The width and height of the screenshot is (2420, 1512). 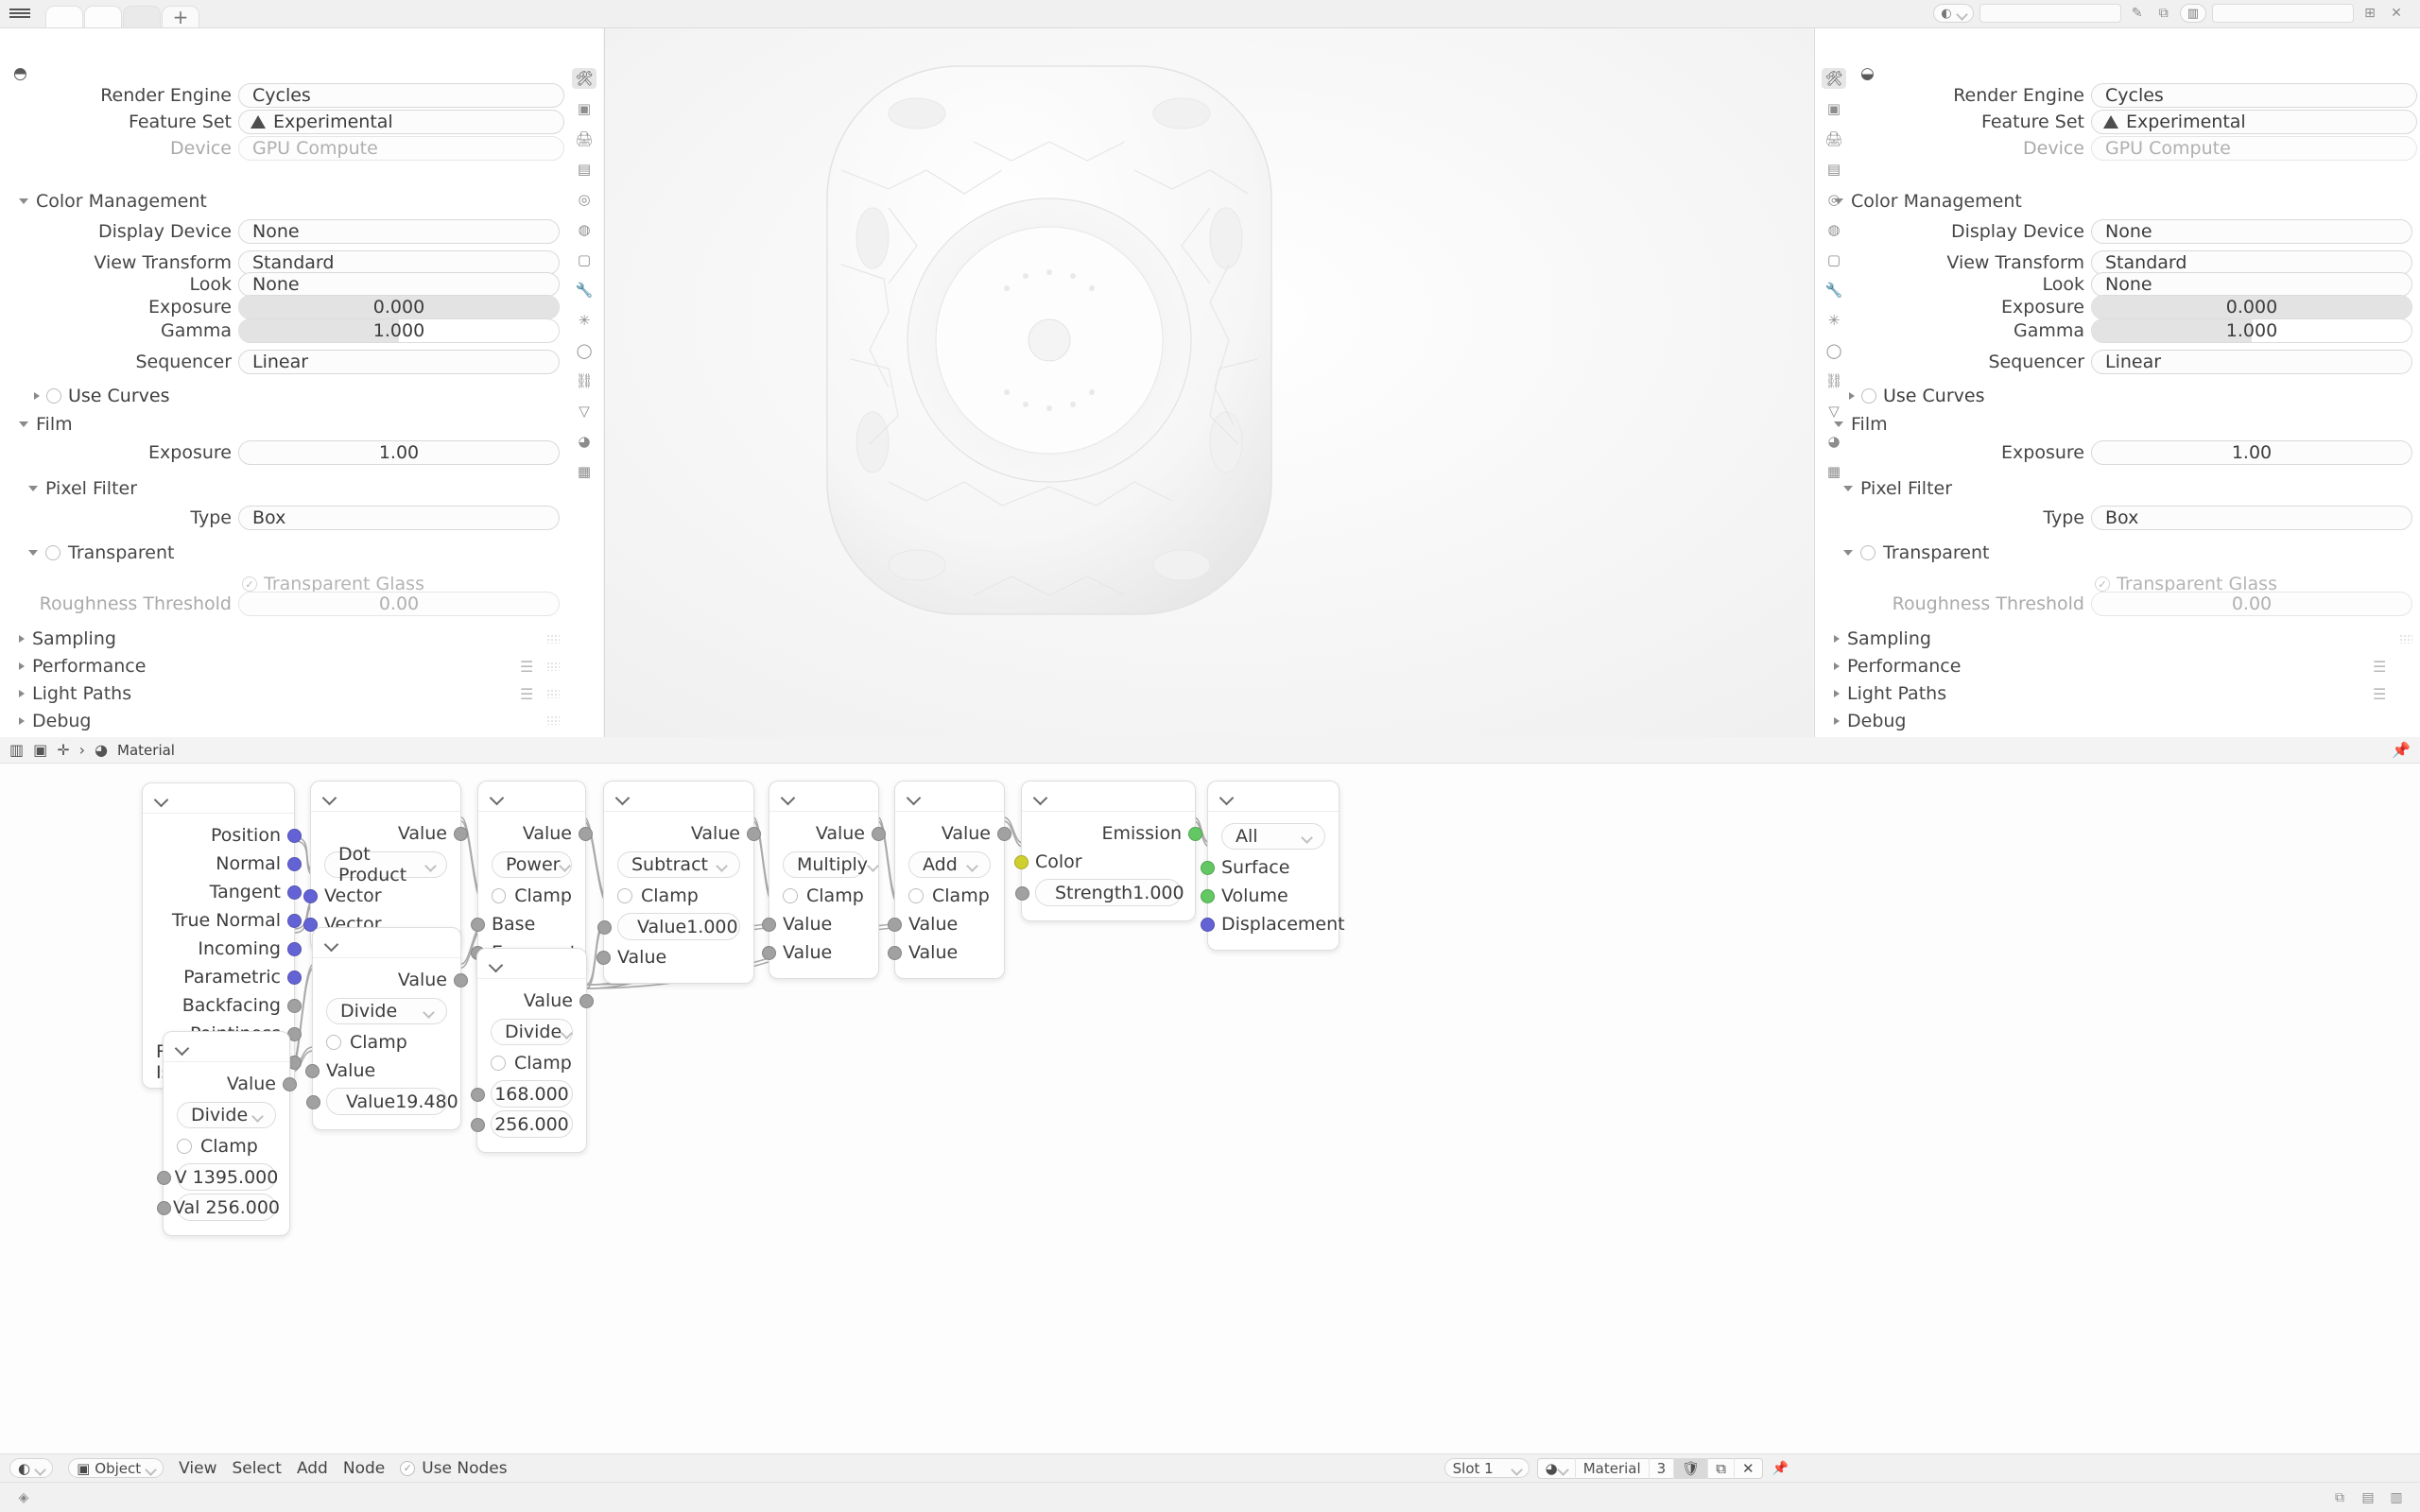 What do you see at coordinates (249, 584) in the screenshot?
I see `transparent-glass-checkbox: ✓` at bounding box center [249, 584].